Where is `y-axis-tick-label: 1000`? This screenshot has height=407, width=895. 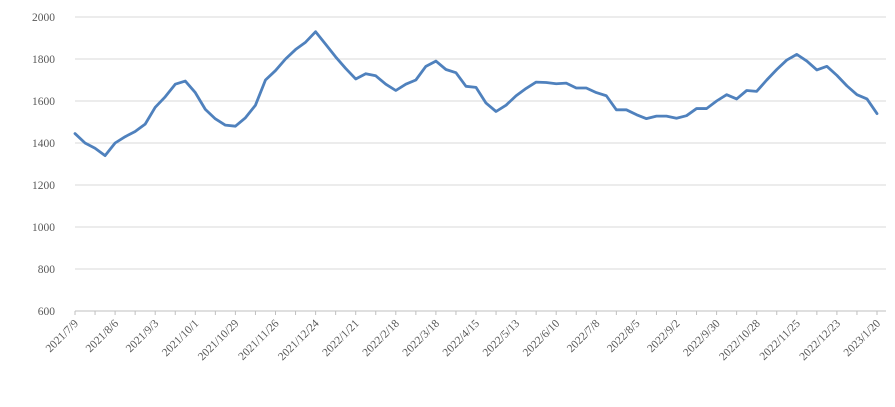 y-axis-tick-label: 1000 is located at coordinates (43, 228).